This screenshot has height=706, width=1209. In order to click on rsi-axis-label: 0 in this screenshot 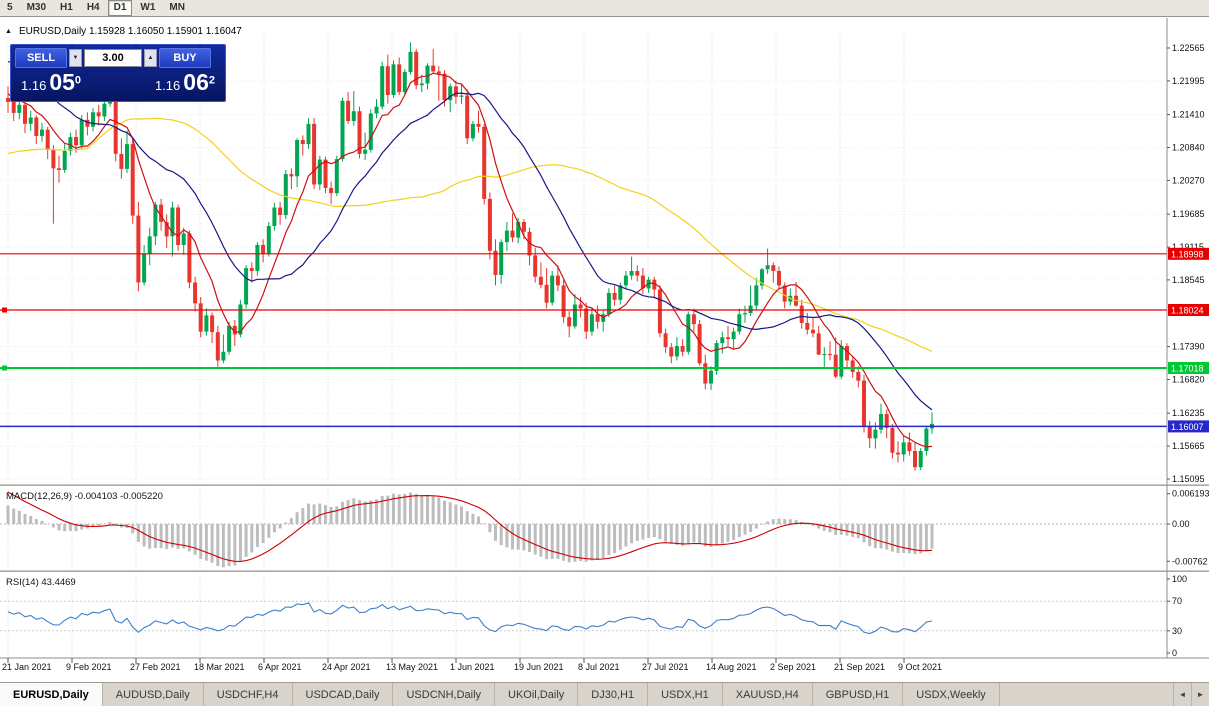, I will do `click(1174, 653)`.